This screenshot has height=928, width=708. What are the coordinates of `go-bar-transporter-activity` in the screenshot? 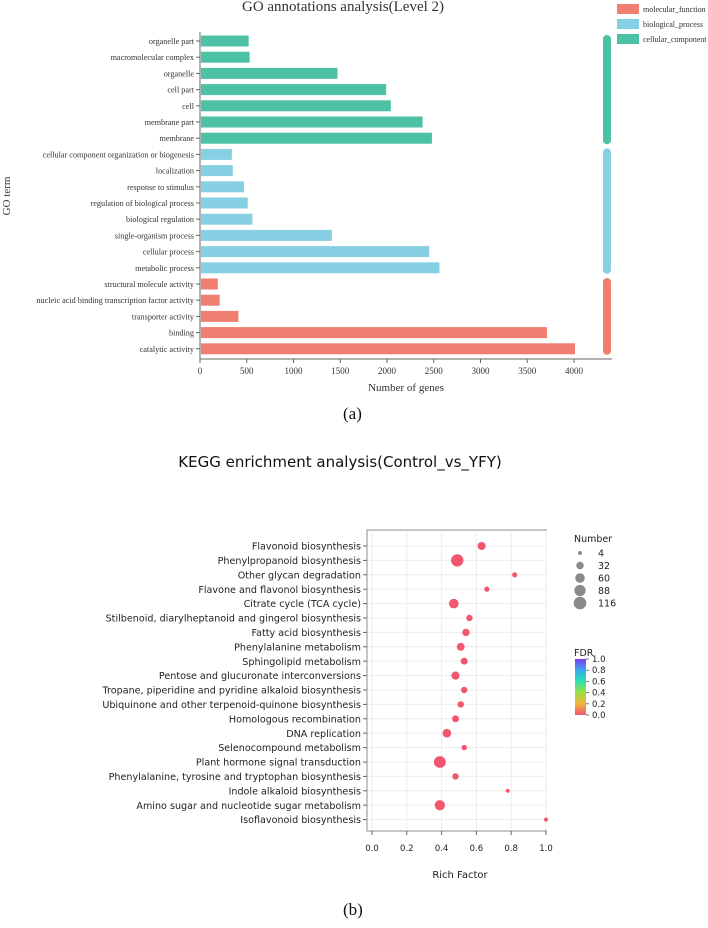 It's located at (220, 316).